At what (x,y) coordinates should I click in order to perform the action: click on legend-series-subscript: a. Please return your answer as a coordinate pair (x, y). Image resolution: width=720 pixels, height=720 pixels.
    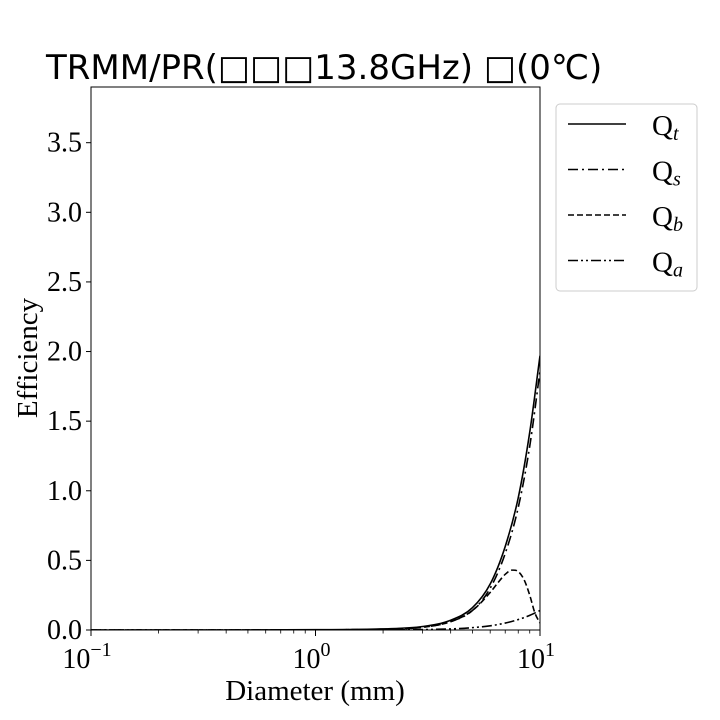
    Looking at the image, I should click on (678, 271).